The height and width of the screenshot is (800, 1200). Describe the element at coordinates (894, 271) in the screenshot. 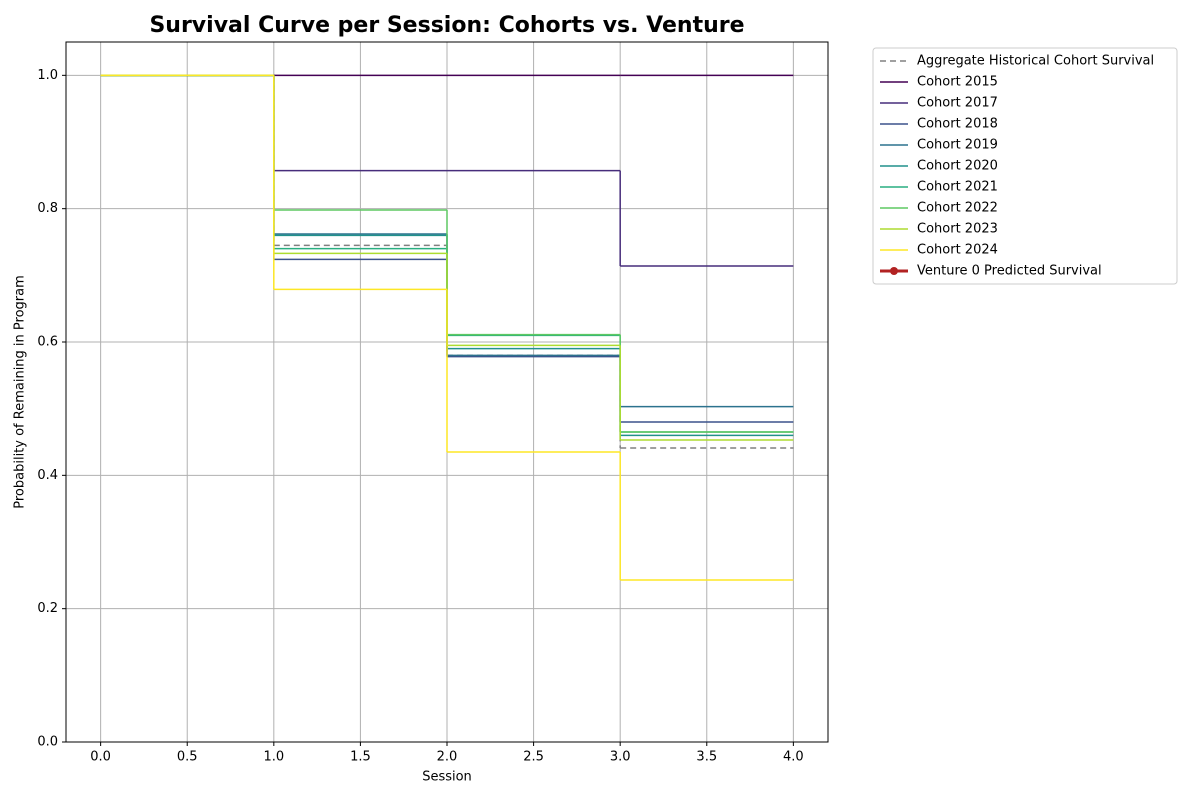

I see `legend-marker` at that location.